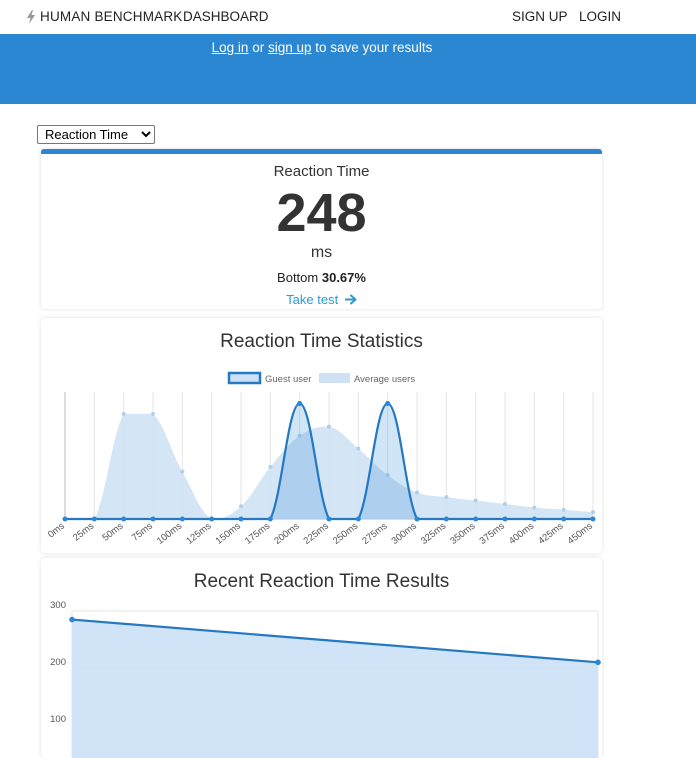 This screenshot has width=696, height=758. What do you see at coordinates (550, 534) in the screenshot?
I see `x-tick-label: 425ms` at bounding box center [550, 534].